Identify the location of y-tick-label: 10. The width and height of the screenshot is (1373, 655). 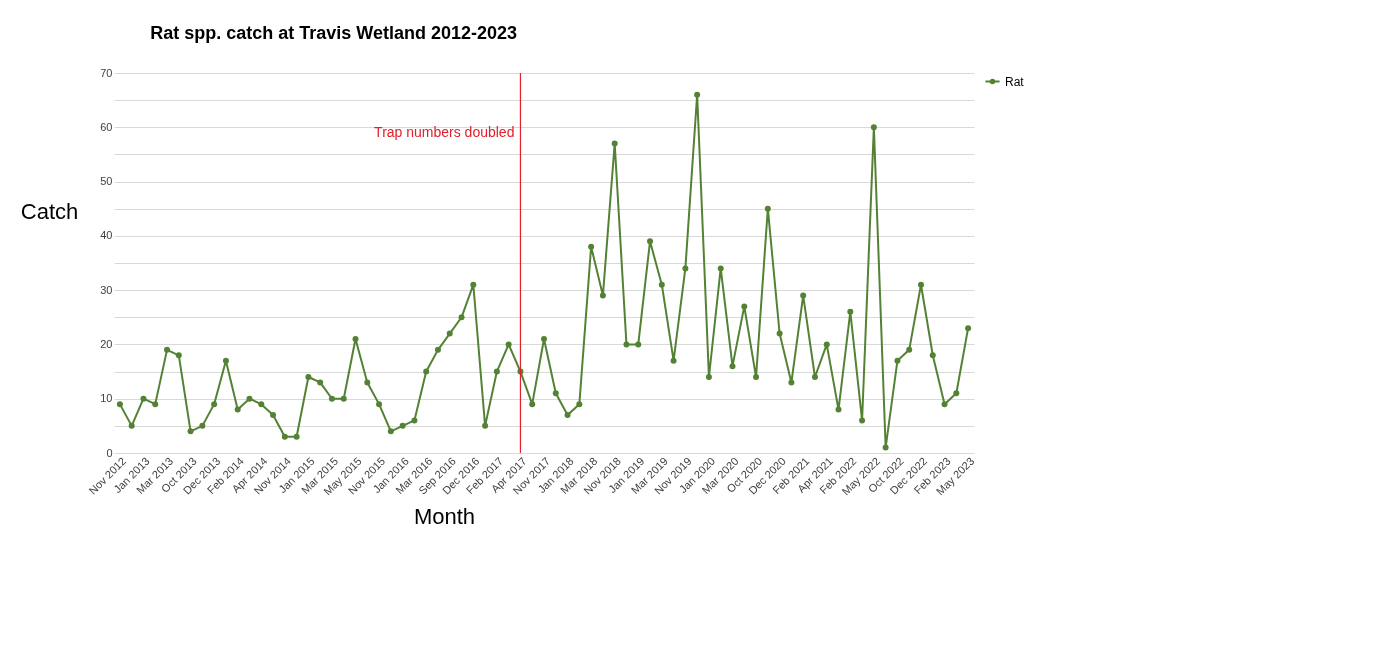
(106, 398).